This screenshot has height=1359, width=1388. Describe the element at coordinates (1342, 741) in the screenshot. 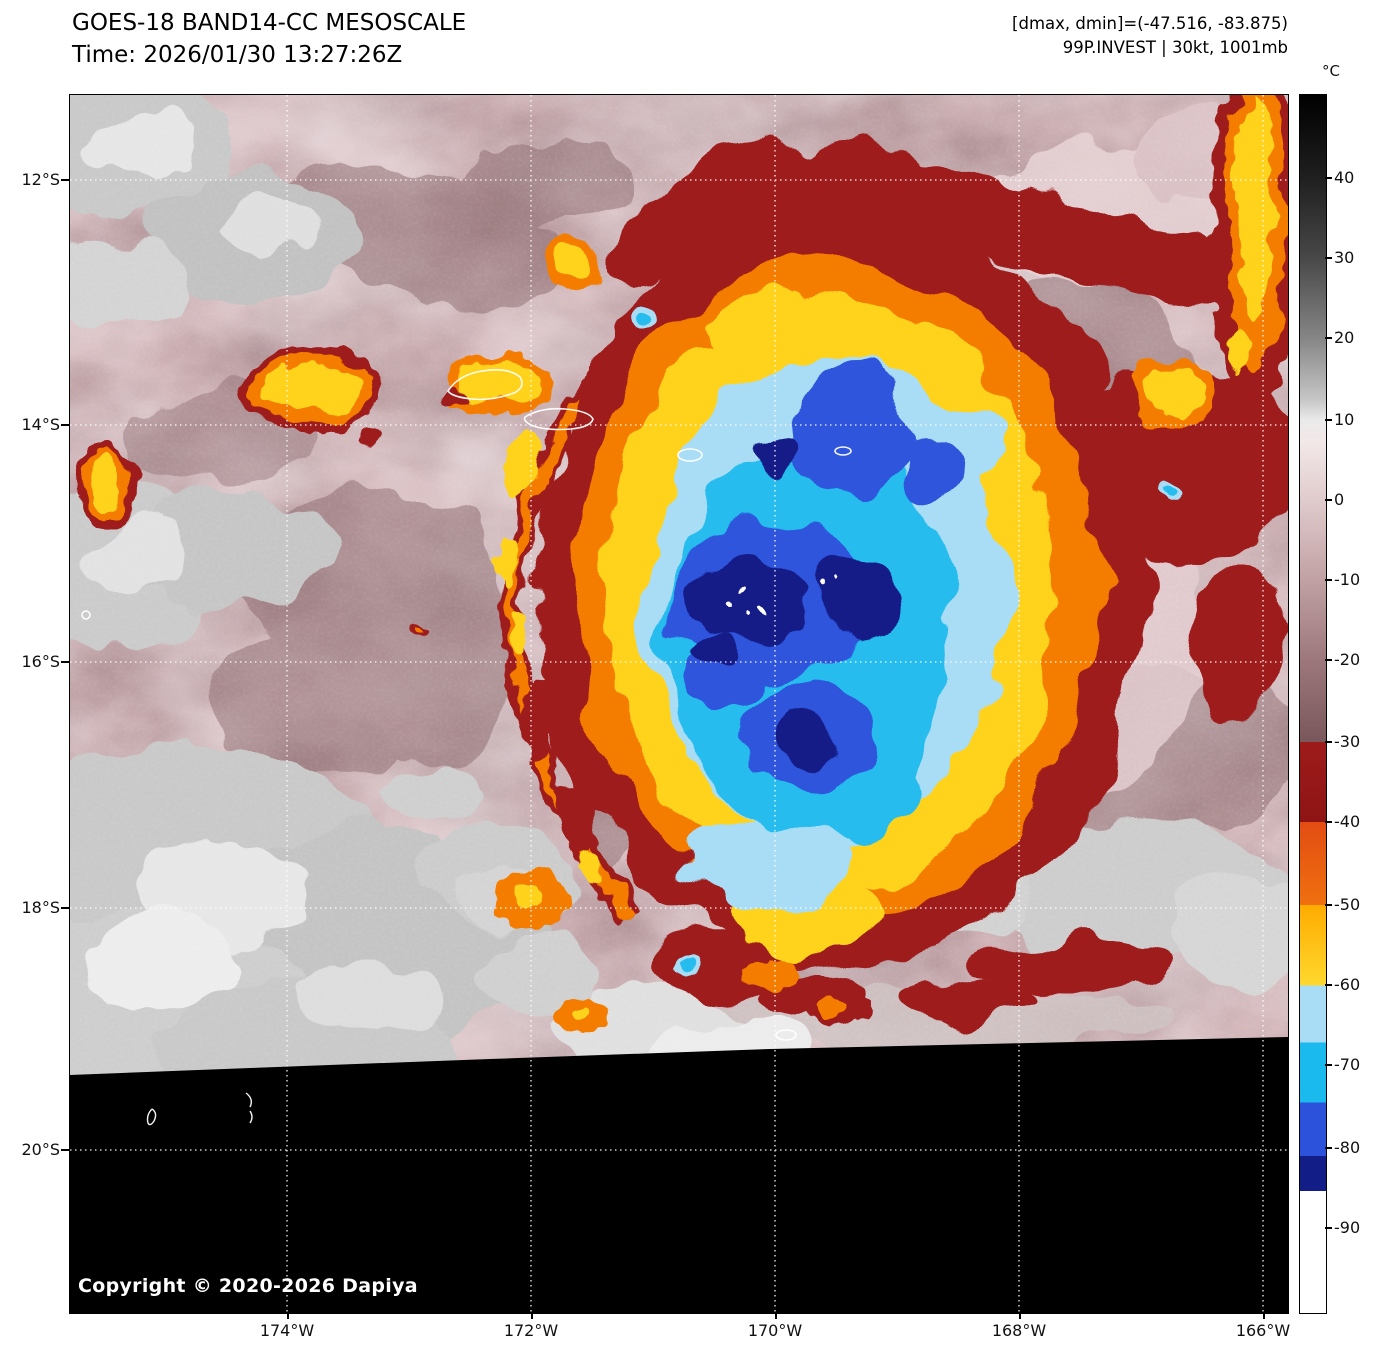

I see `cb-tick-n30: -30` at that location.